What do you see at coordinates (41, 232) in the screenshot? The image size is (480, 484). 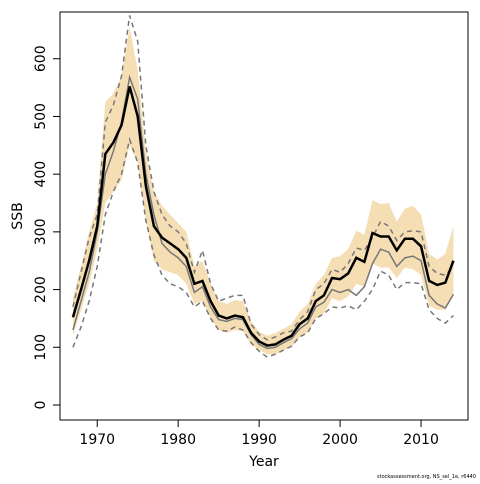 I see `y-tick-label: 300` at bounding box center [41, 232].